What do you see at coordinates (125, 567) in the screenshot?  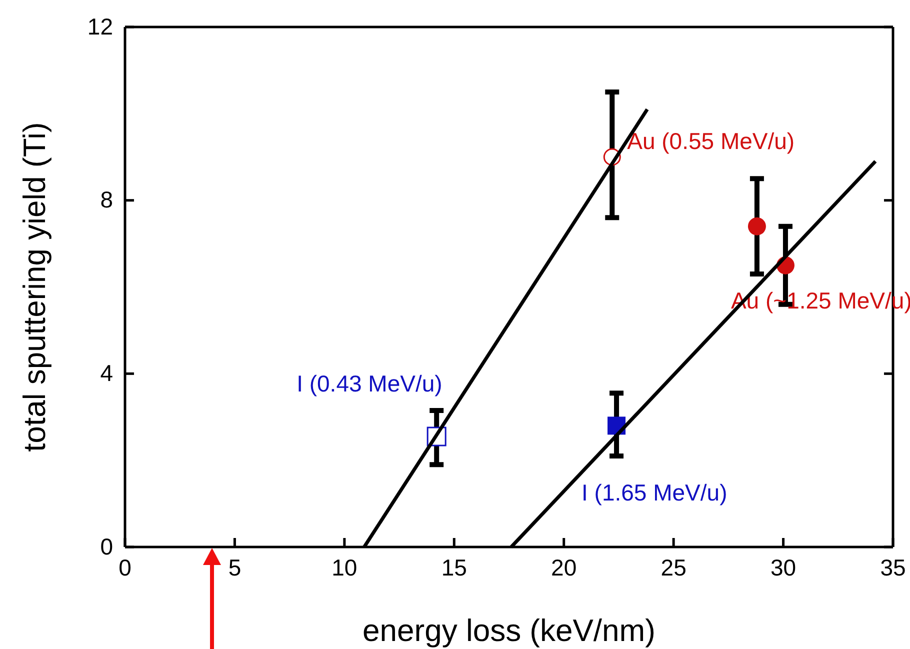 I see `x-tick-label: 0` at bounding box center [125, 567].